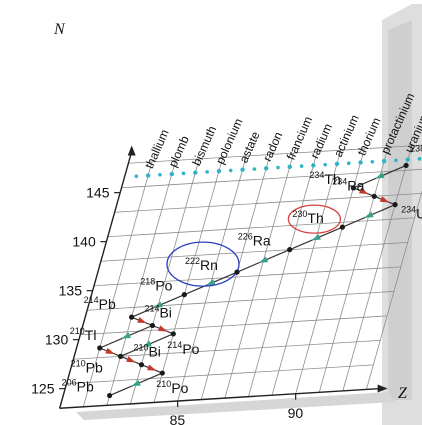 The height and width of the screenshot is (425, 422). What do you see at coordinates (59, 29) in the screenshot?
I see `y-axis-label: N` at bounding box center [59, 29].